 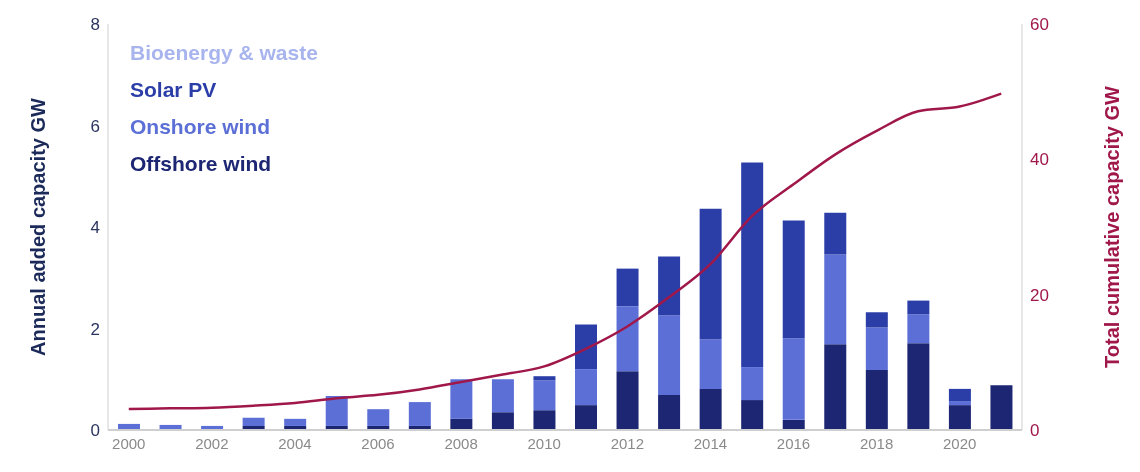 What do you see at coordinates (710, 443) in the screenshot?
I see `x-tick-label: 2014` at bounding box center [710, 443].